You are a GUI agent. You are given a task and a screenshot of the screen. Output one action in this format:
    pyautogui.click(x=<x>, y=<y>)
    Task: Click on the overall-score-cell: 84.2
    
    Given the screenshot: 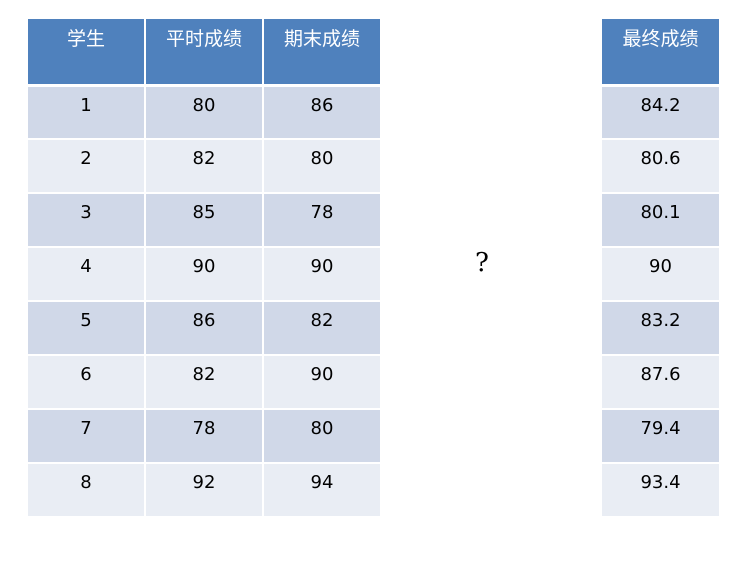 What is the action you would take?
    pyautogui.click(x=660, y=112)
    